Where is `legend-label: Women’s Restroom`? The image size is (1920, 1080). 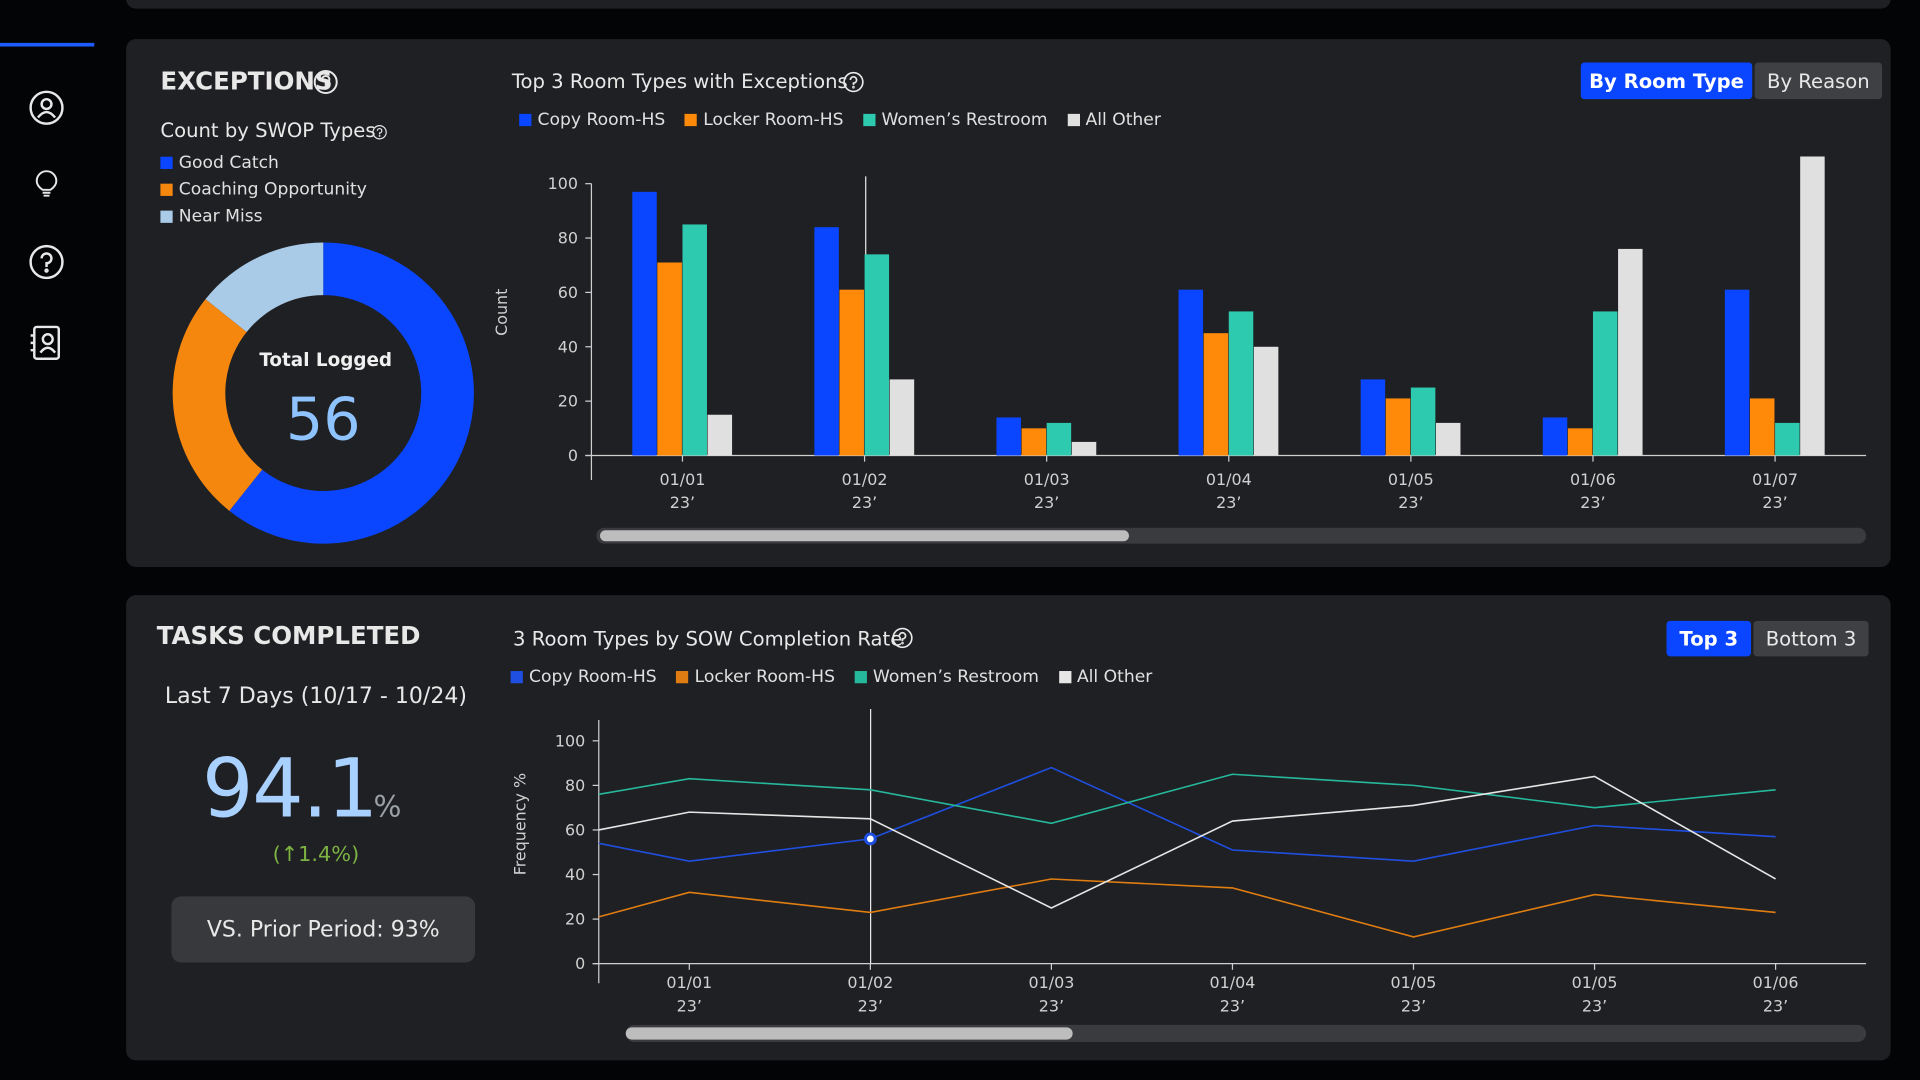 legend-label: Women’s Restroom is located at coordinates (955, 677).